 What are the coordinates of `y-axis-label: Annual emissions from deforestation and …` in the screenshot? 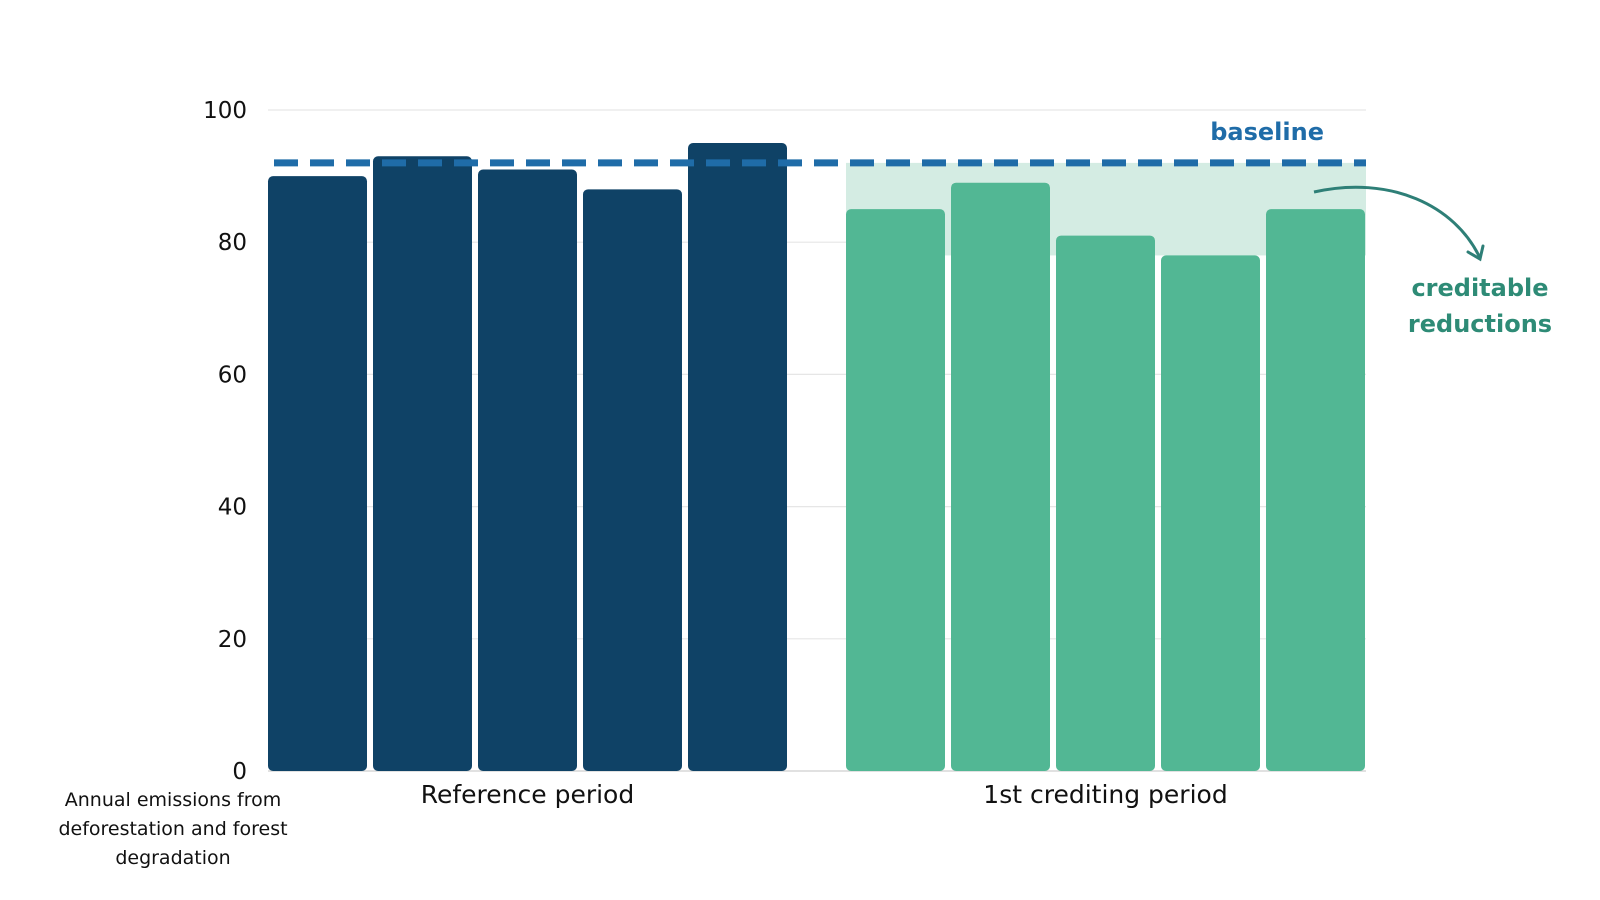 It's located at (173, 829).